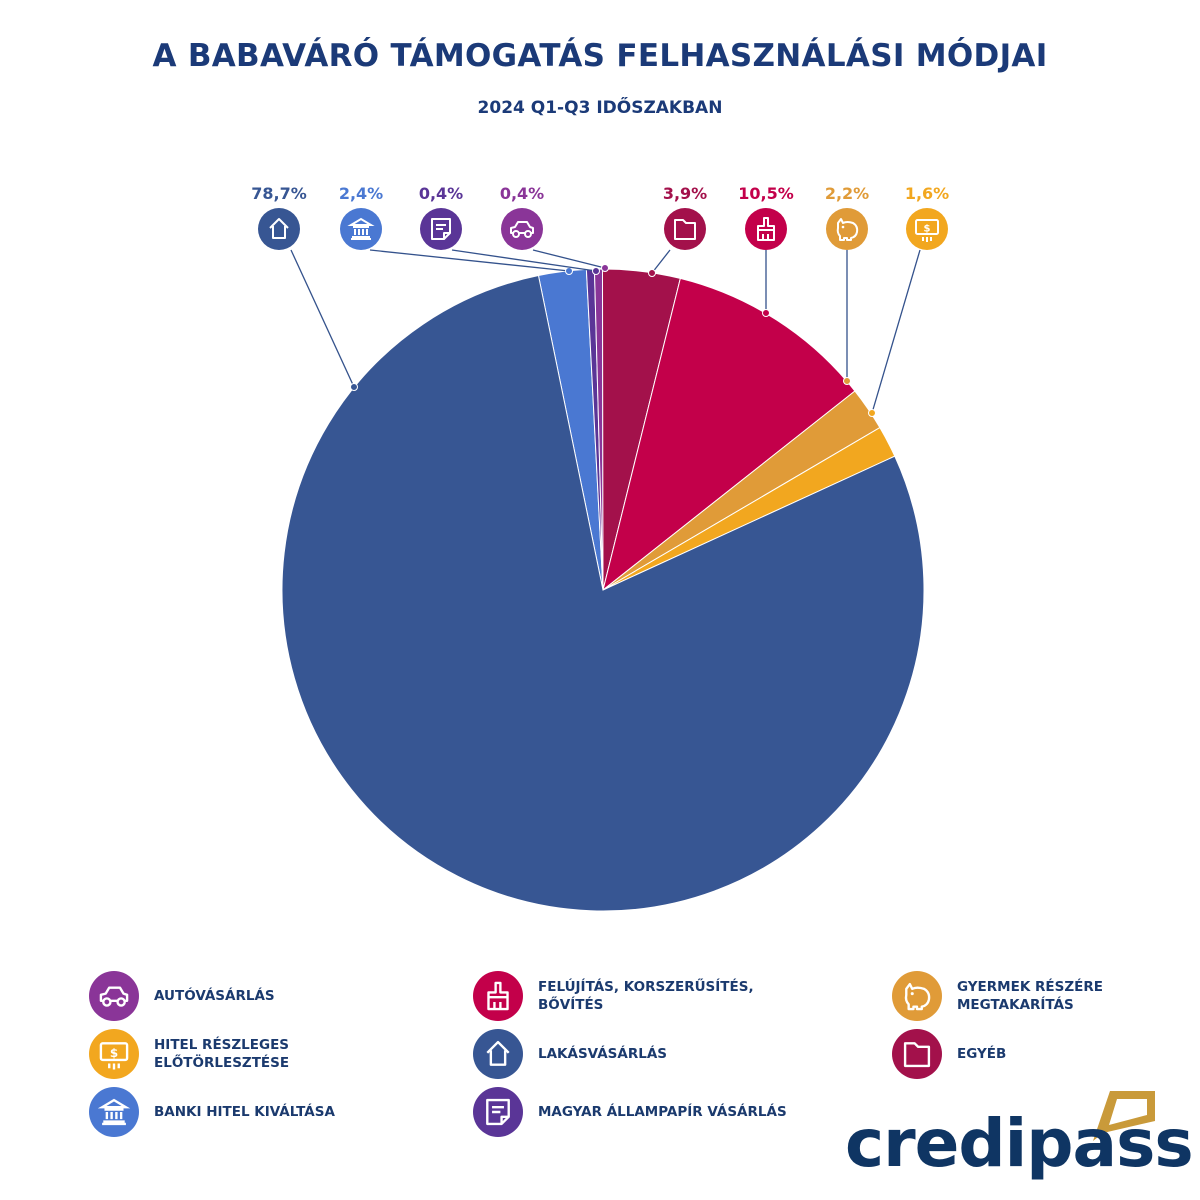 The width and height of the screenshot is (1200, 1200). Describe the element at coordinates (214, 996) in the screenshot. I see `legend-label: AUTÓVÁSÁRLÁS` at that location.